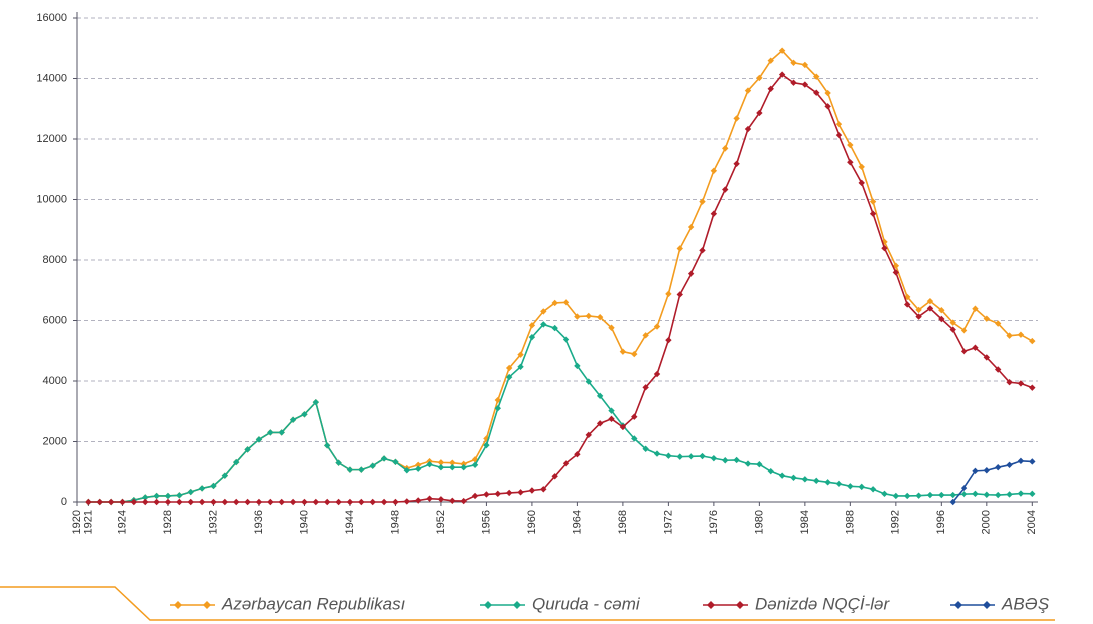  What do you see at coordinates (51, 139) in the screenshot?
I see `y-tick-label: 12000` at bounding box center [51, 139].